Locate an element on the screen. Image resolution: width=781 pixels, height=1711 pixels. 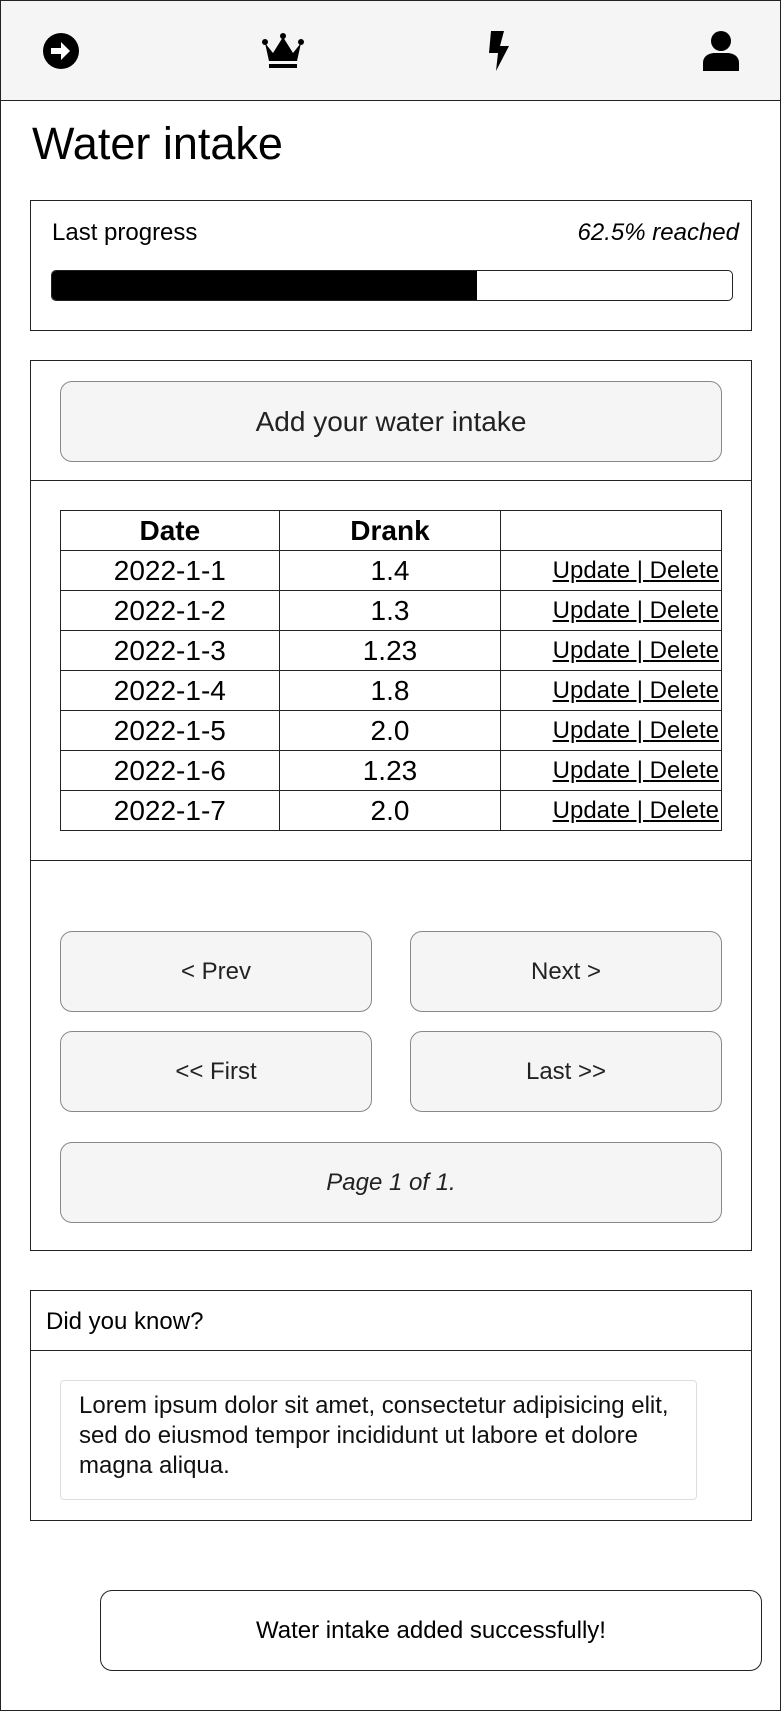
column-header-actions is located at coordinates (611, 530).